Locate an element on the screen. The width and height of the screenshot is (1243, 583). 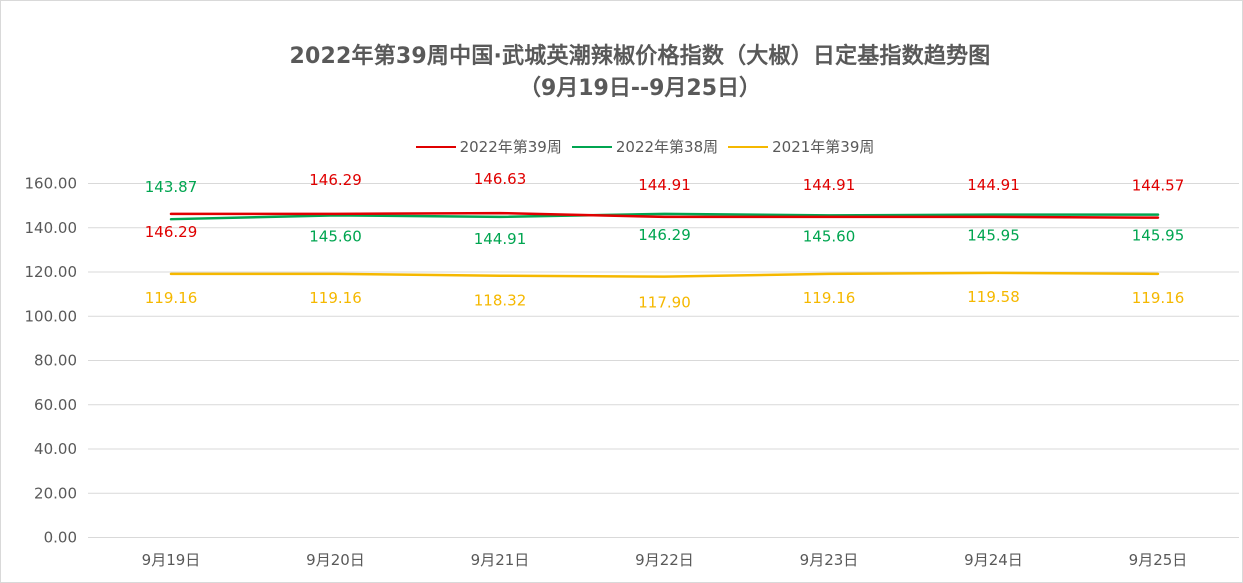
data-label-series-0-point-6: 144.57 is located at coordinates (1158, 186).